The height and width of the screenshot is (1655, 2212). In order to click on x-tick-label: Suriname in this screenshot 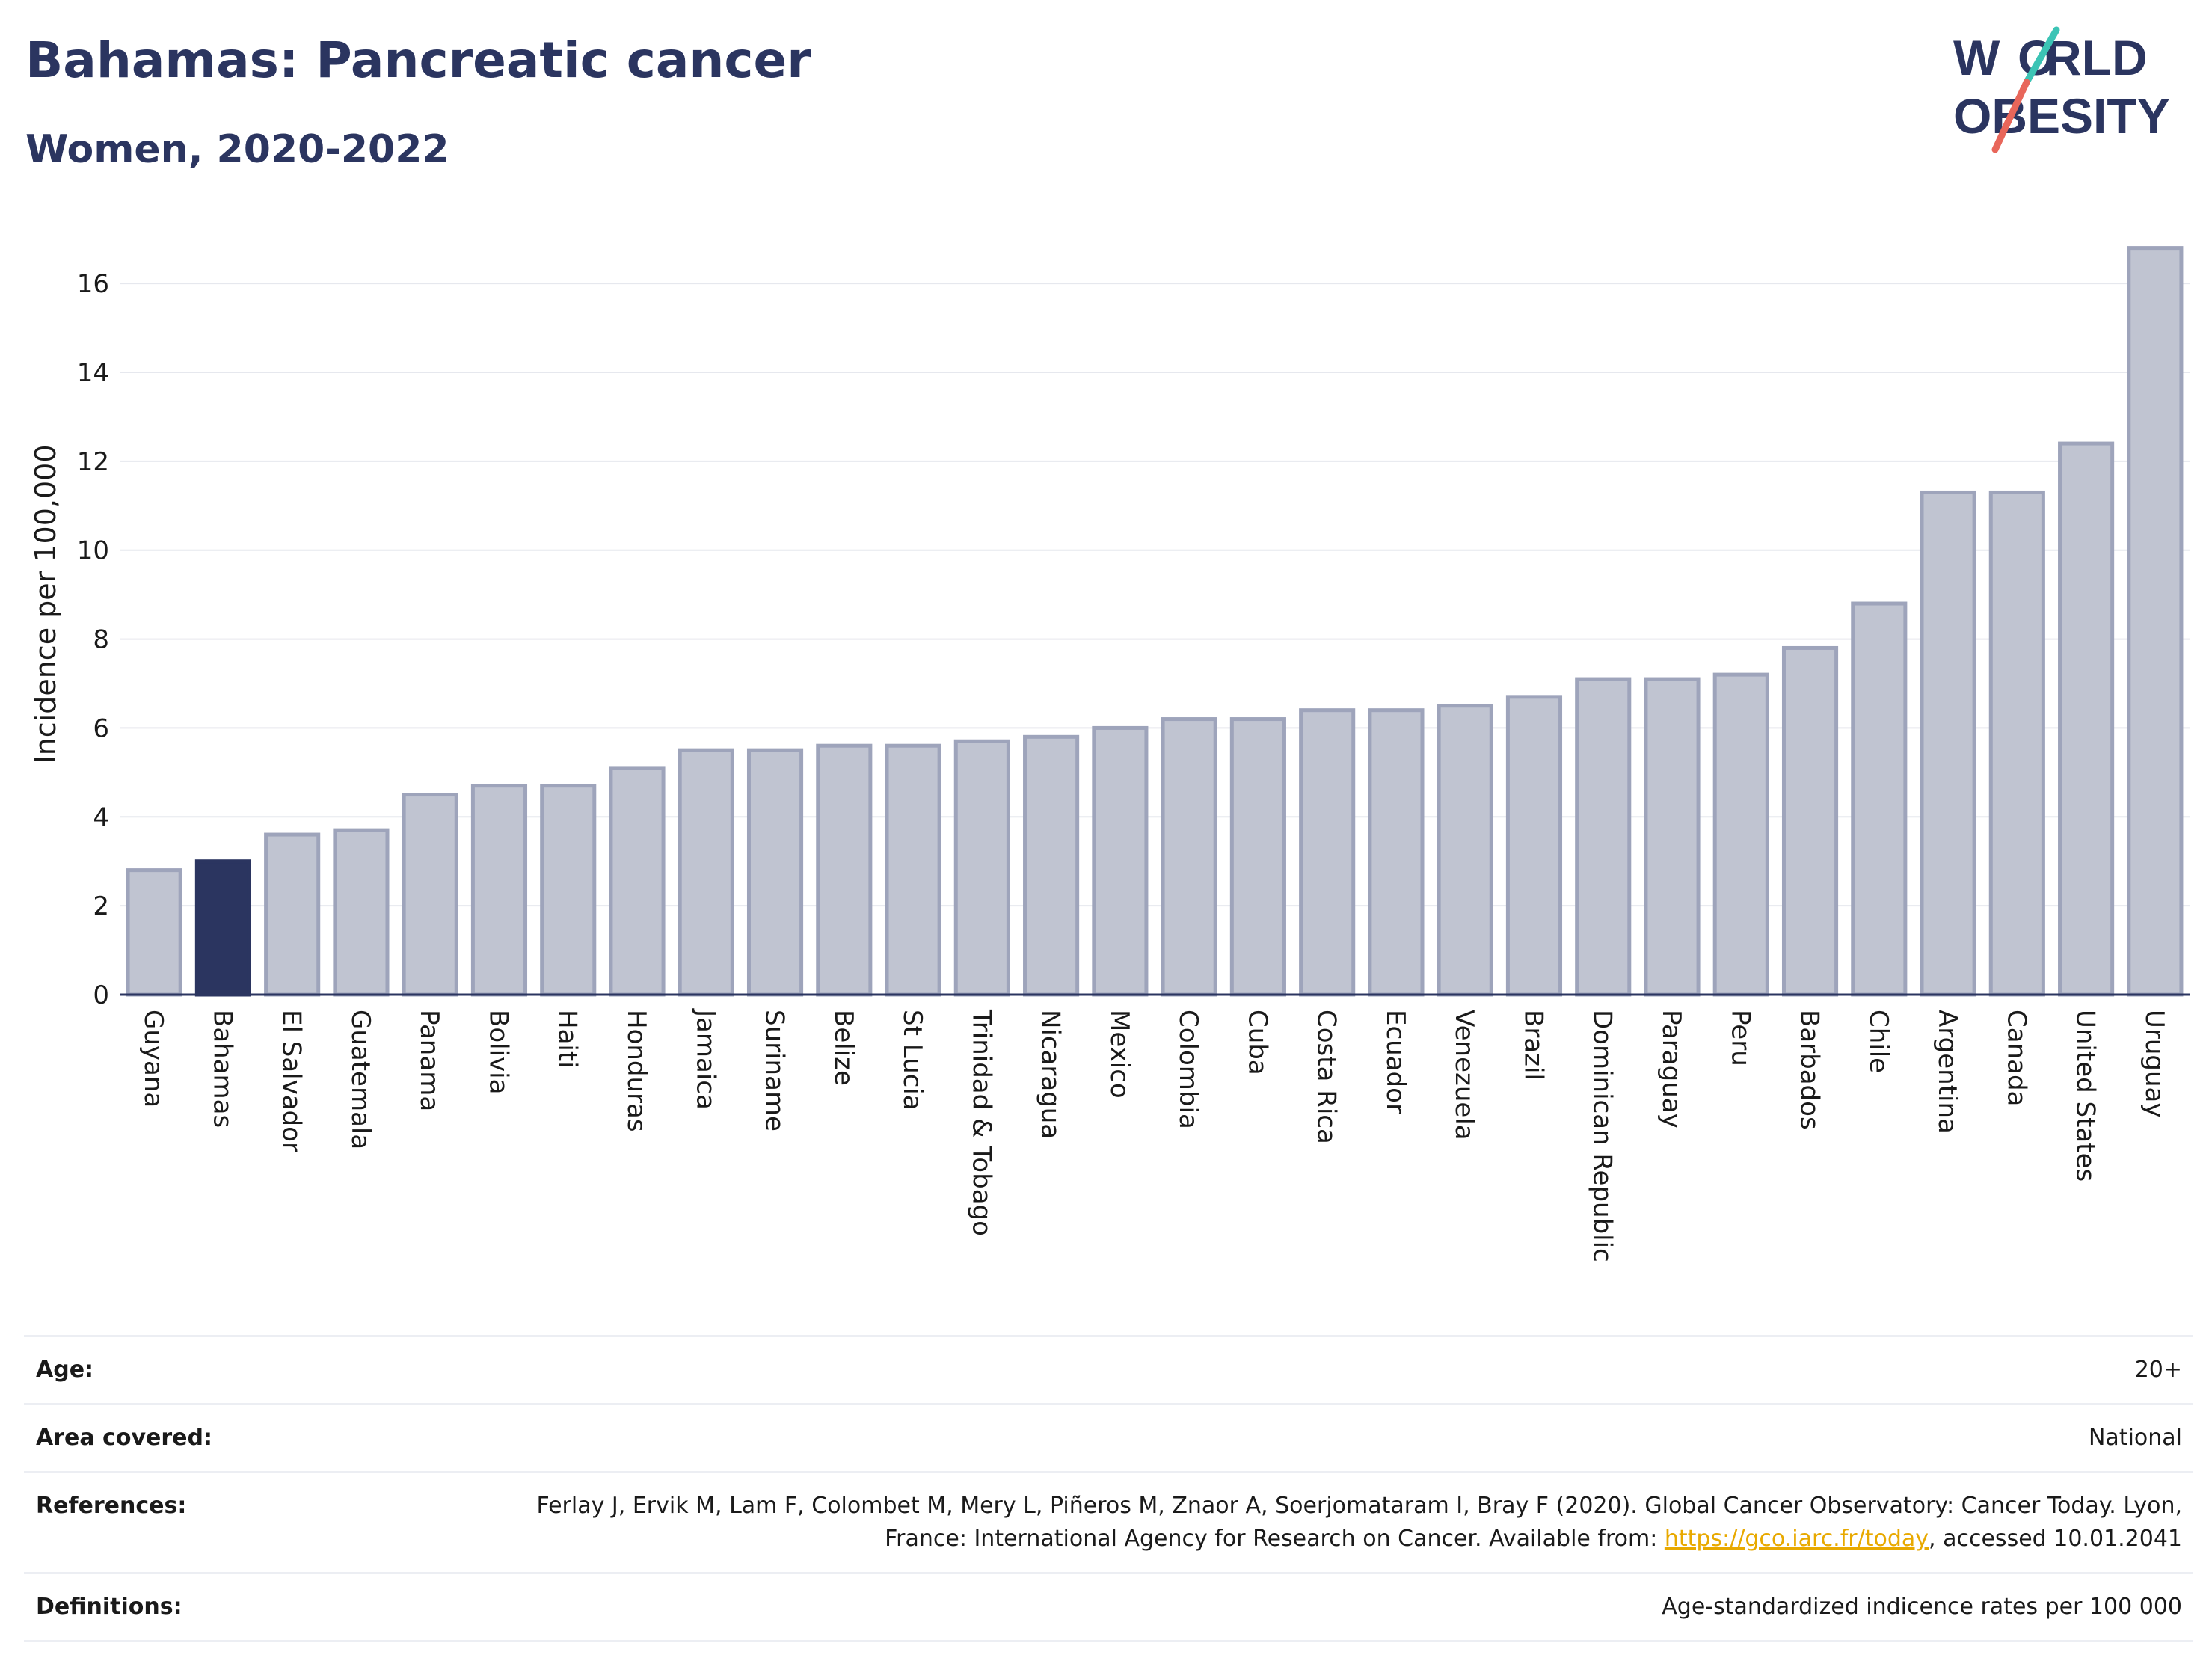, I will do `click(775, 1071)`.